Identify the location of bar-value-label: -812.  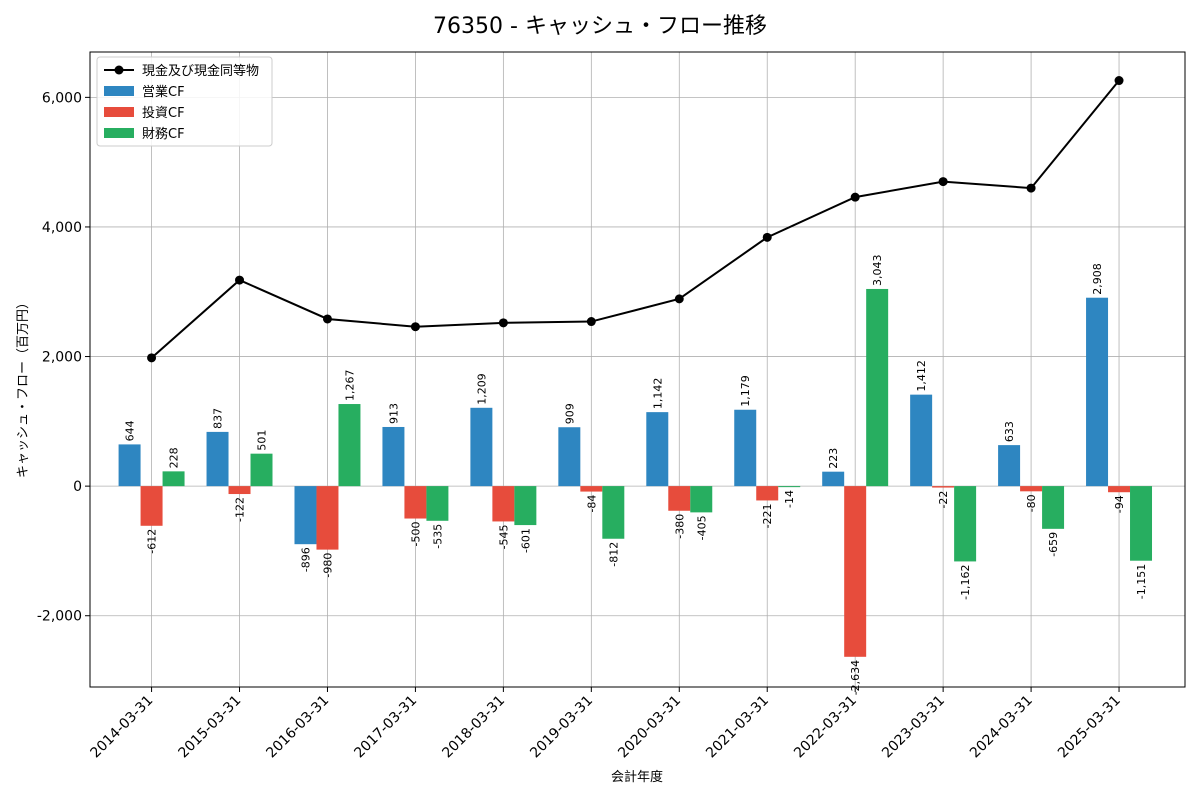
(613, 554).